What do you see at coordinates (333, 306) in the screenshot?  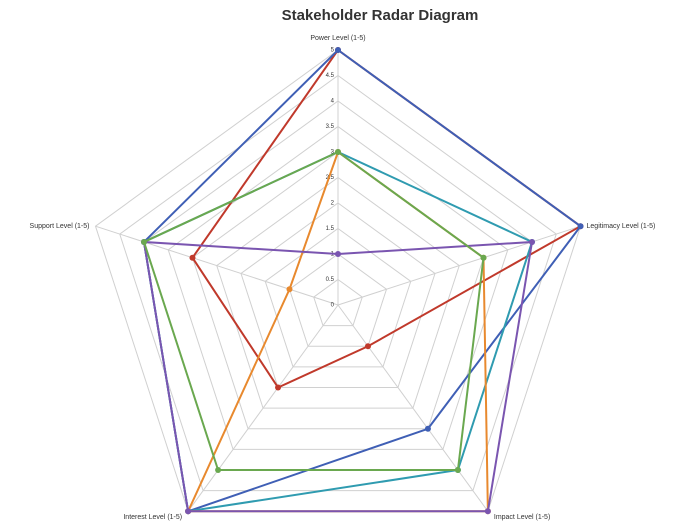 I see `r-tick-label: 0` at bounding box center [333, 306].